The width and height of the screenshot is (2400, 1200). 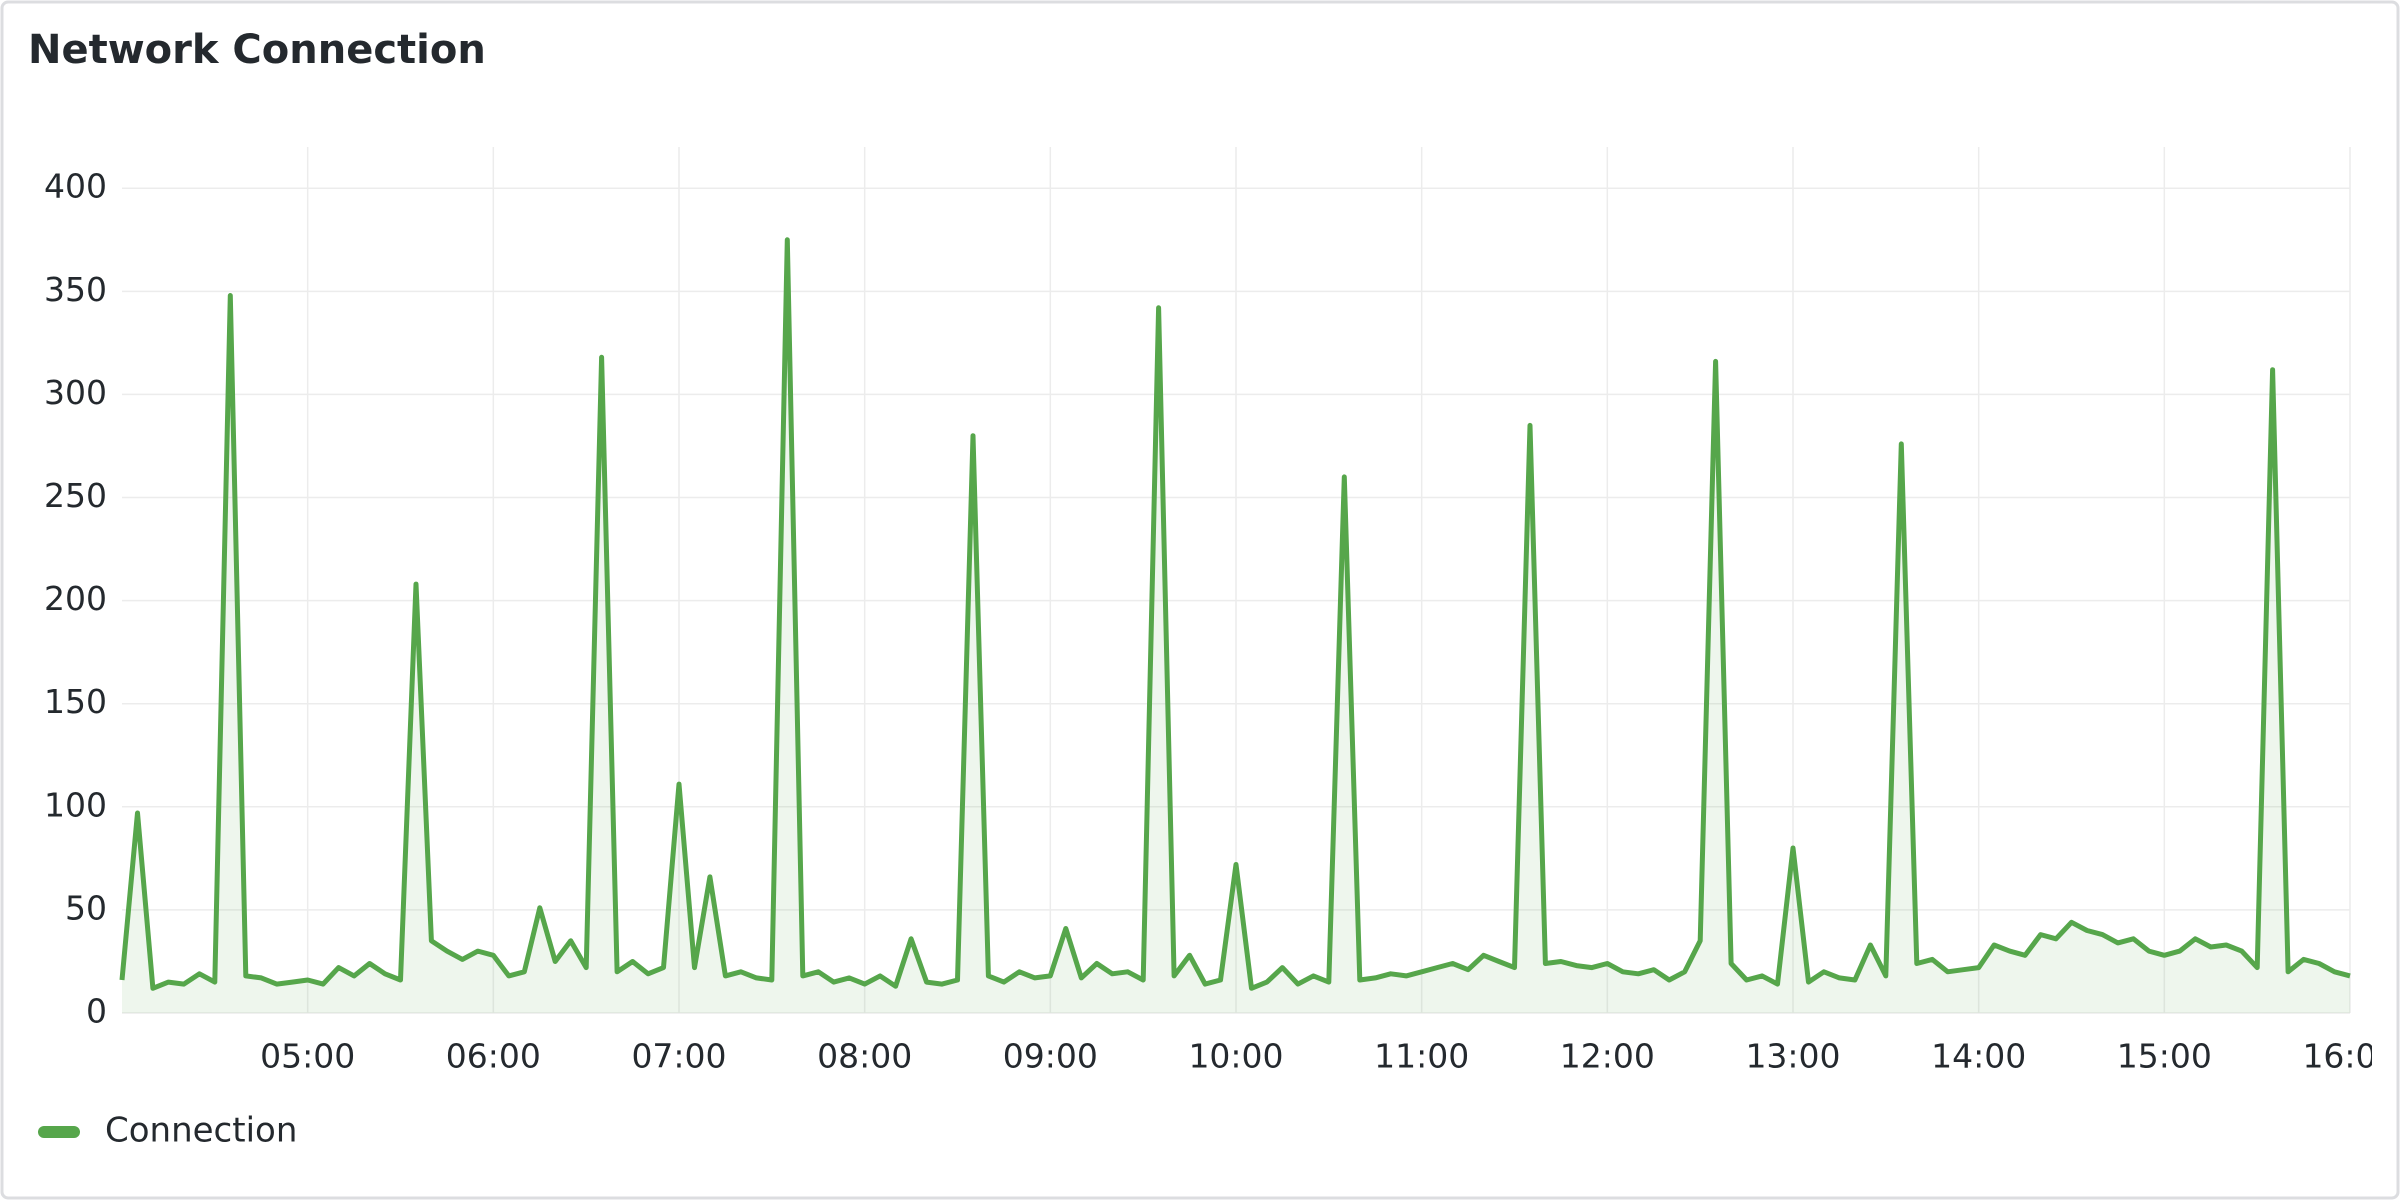 I want to click on y-tick-label: 100, so click(x=75, y=804).